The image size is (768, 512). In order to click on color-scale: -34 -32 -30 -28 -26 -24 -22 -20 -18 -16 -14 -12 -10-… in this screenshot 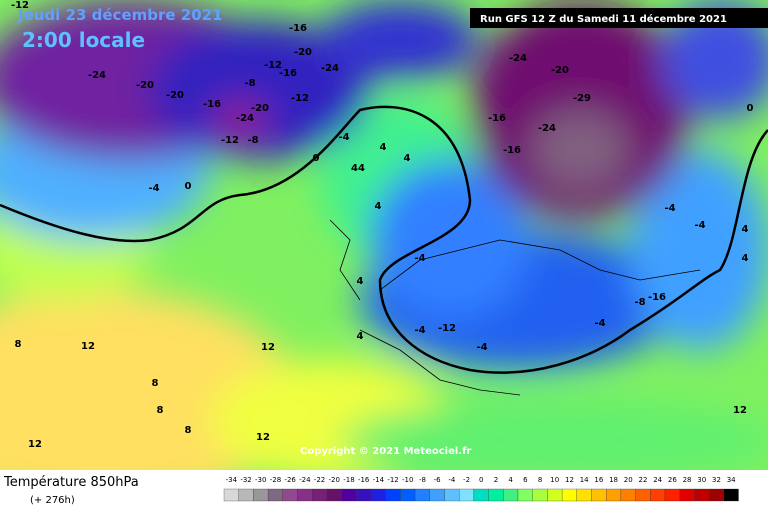, I will do `click(481, 489)`.